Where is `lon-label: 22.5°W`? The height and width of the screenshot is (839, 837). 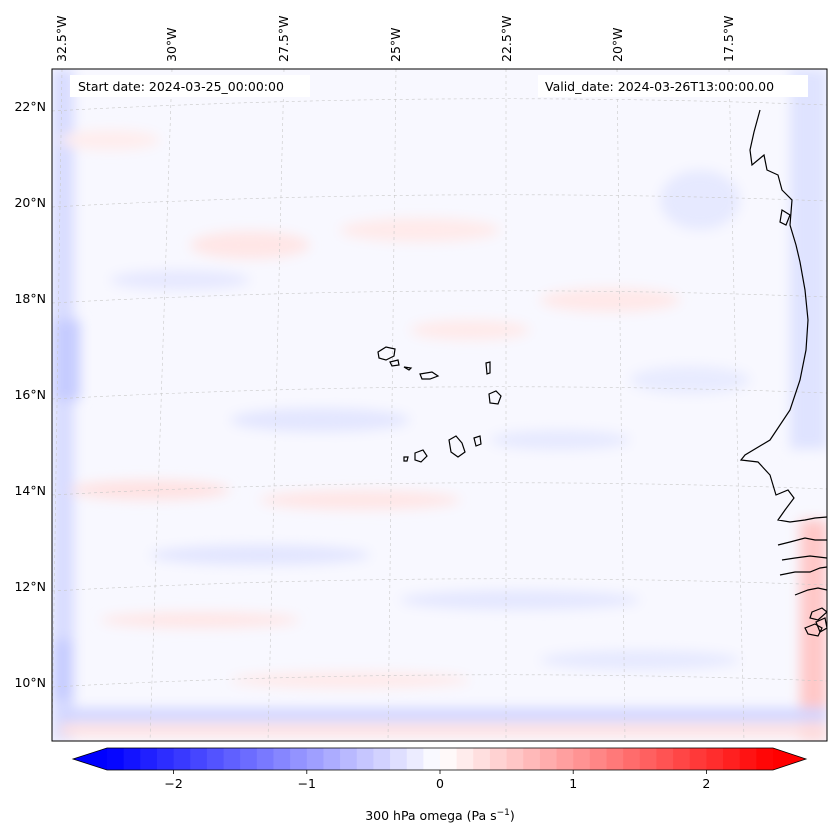 lon-label: 22.5°W is located at coordinates (506, 39).